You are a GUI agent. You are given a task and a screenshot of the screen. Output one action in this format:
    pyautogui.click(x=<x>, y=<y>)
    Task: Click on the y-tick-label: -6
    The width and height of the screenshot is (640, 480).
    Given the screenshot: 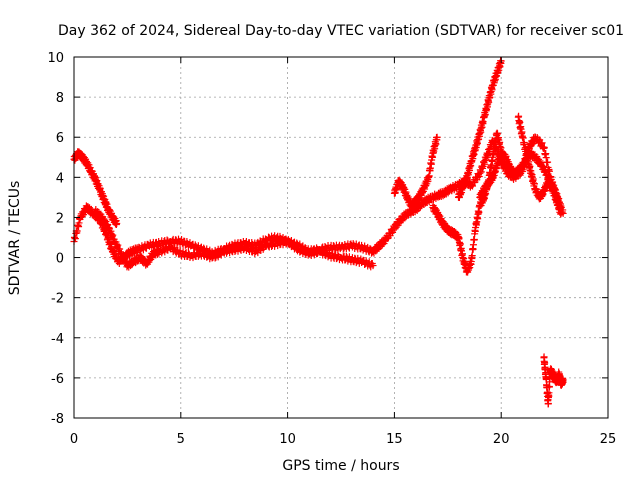 What is the action you would take?
    pyautogui.click(x=57, y=379)
    